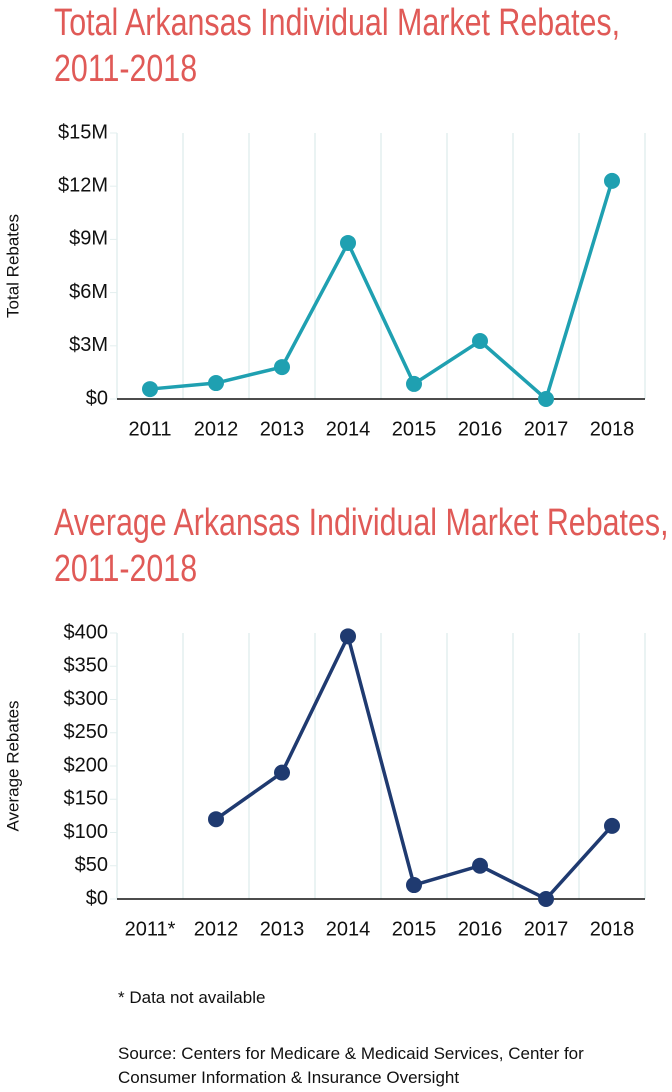 The image size is (672, 1092). I want to click on x-tick-label: 2011*, so click(150, 929).